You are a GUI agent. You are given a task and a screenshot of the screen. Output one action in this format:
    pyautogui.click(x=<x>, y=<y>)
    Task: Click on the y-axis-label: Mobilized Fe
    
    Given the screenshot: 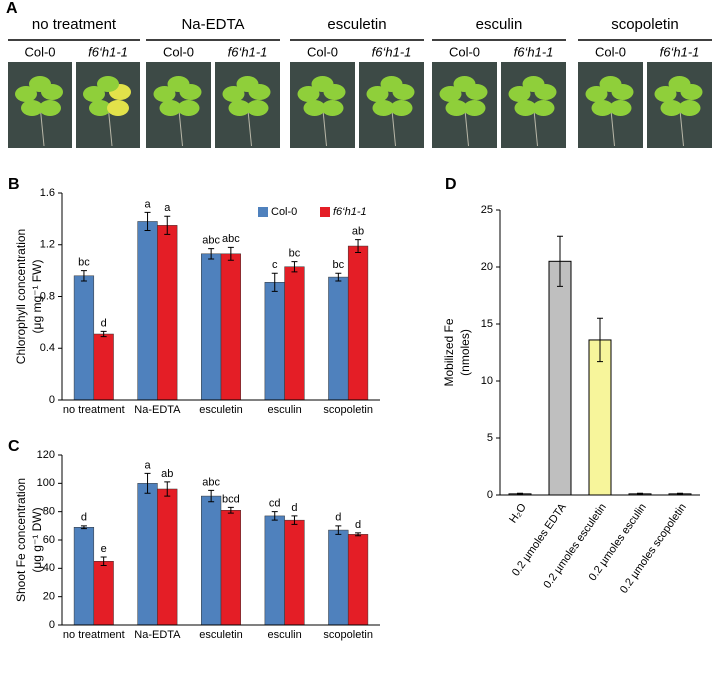 What is the action you would take?
    pyautogui.click(x=449, y=352)
    